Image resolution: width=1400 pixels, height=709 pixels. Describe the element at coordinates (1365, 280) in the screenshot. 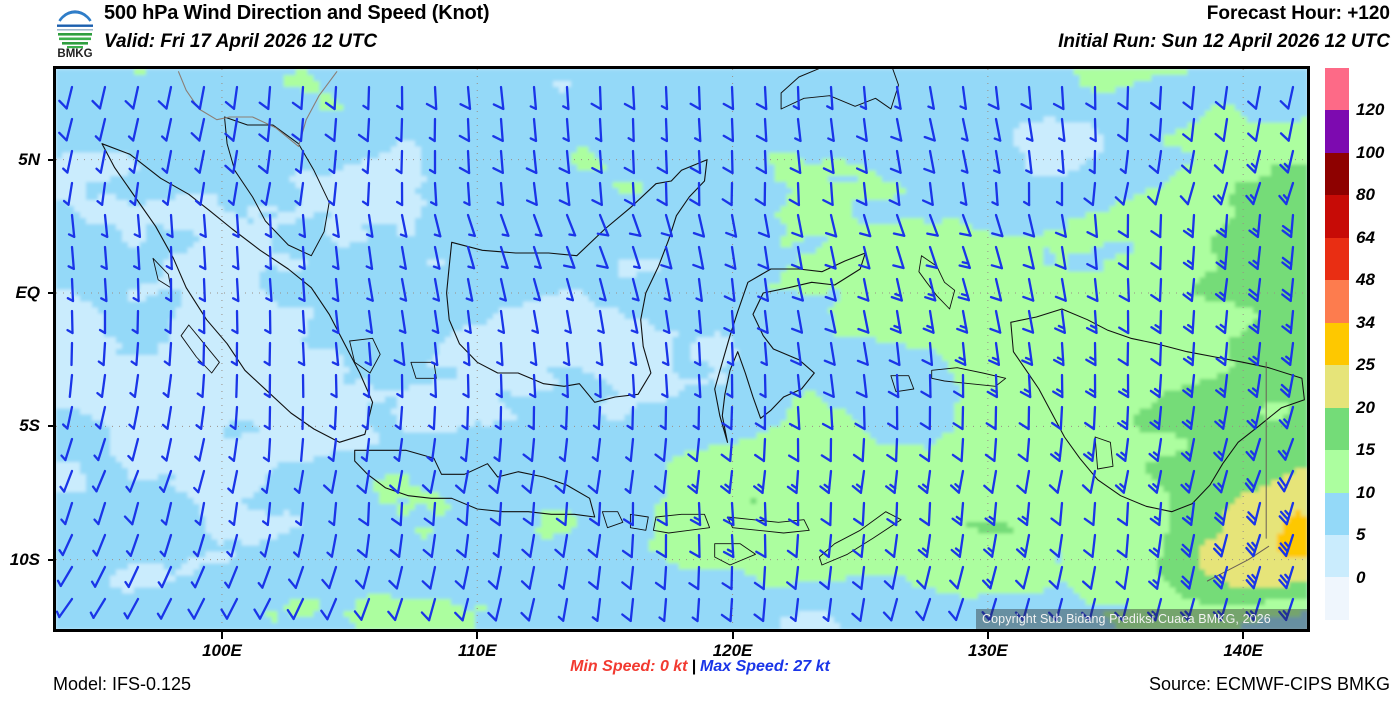

I see `colorbar-tick-48: 48` at that location.